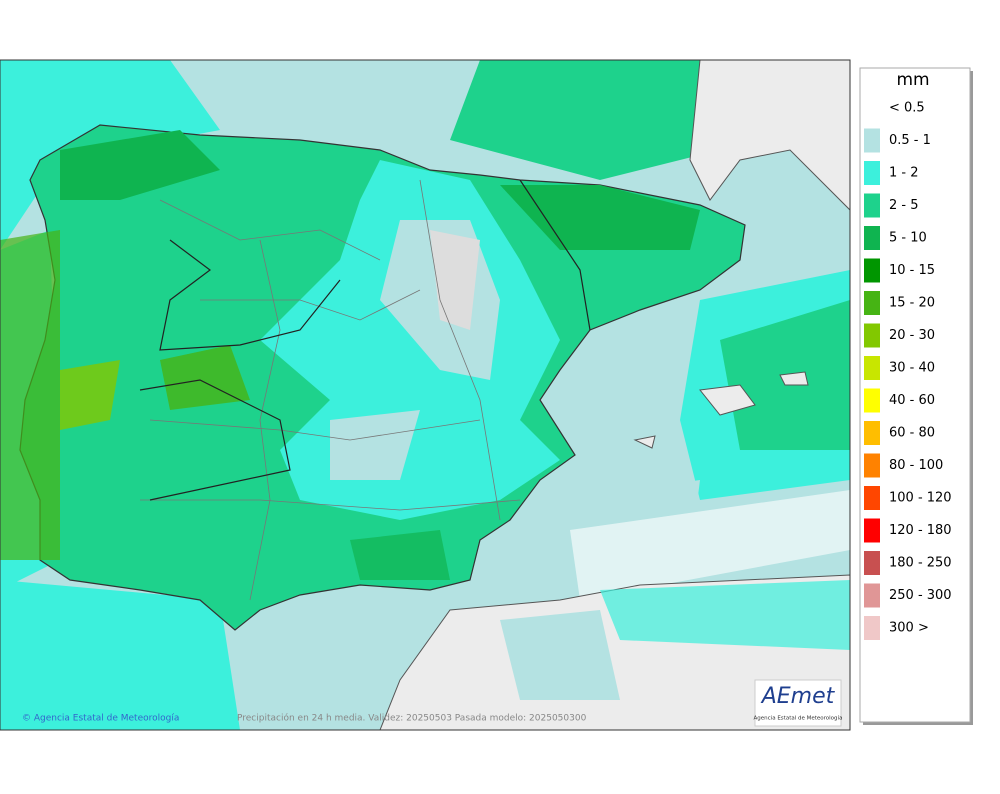  Describe the element at coordinates (798, 718) in the screenshot. I see `logo-subtitle: Agencia Estatal de Meteorología` at that location.